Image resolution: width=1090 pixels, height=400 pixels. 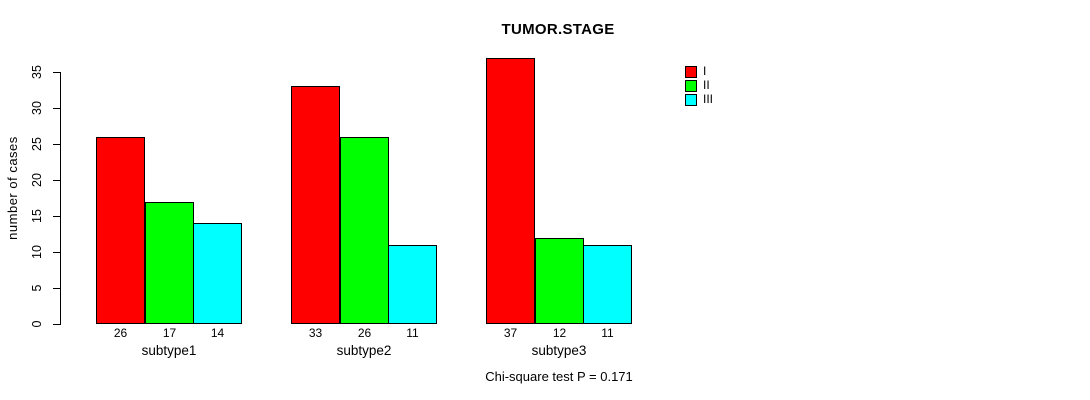 I want to click on chart-title: TUMOR.STAGE, so click(x=558, y=29).